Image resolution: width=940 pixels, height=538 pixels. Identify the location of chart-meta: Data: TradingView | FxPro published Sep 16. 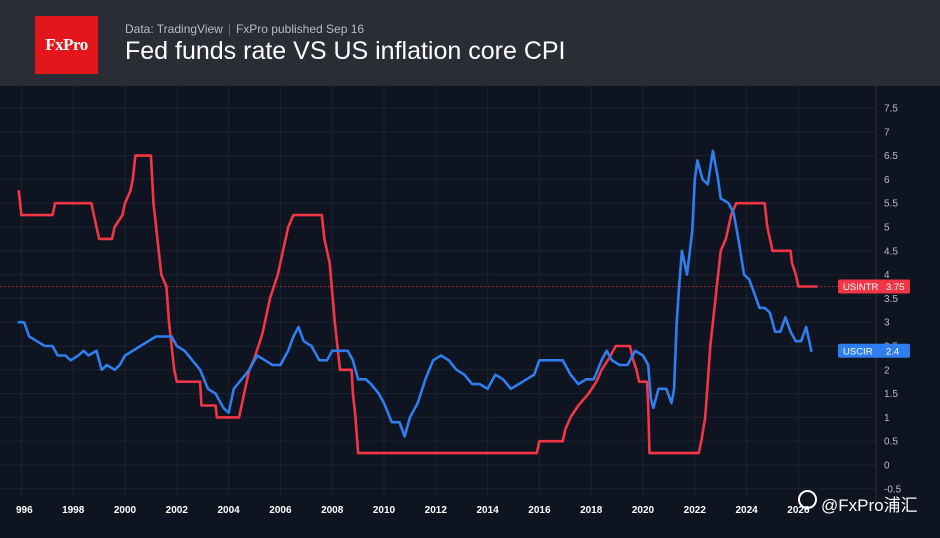
(244, 29).